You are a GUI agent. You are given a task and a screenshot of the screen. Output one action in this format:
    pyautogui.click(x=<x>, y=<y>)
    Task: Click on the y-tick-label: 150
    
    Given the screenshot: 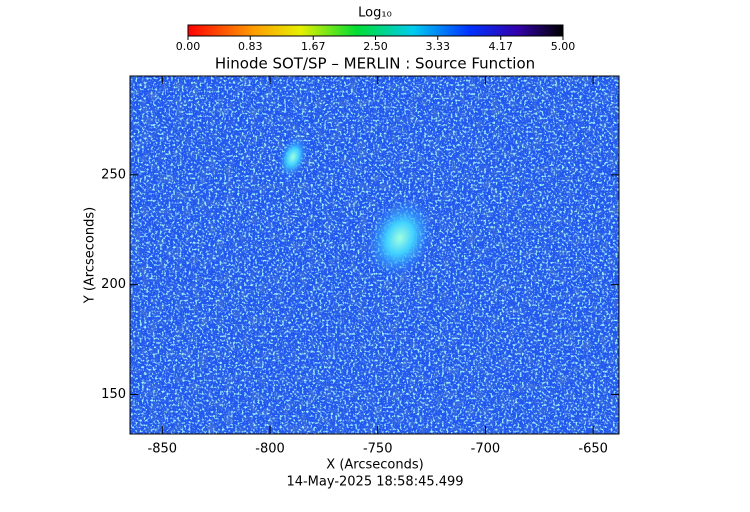 What is the action you would take?
    pyautogui.click(x=113, y=394)
    